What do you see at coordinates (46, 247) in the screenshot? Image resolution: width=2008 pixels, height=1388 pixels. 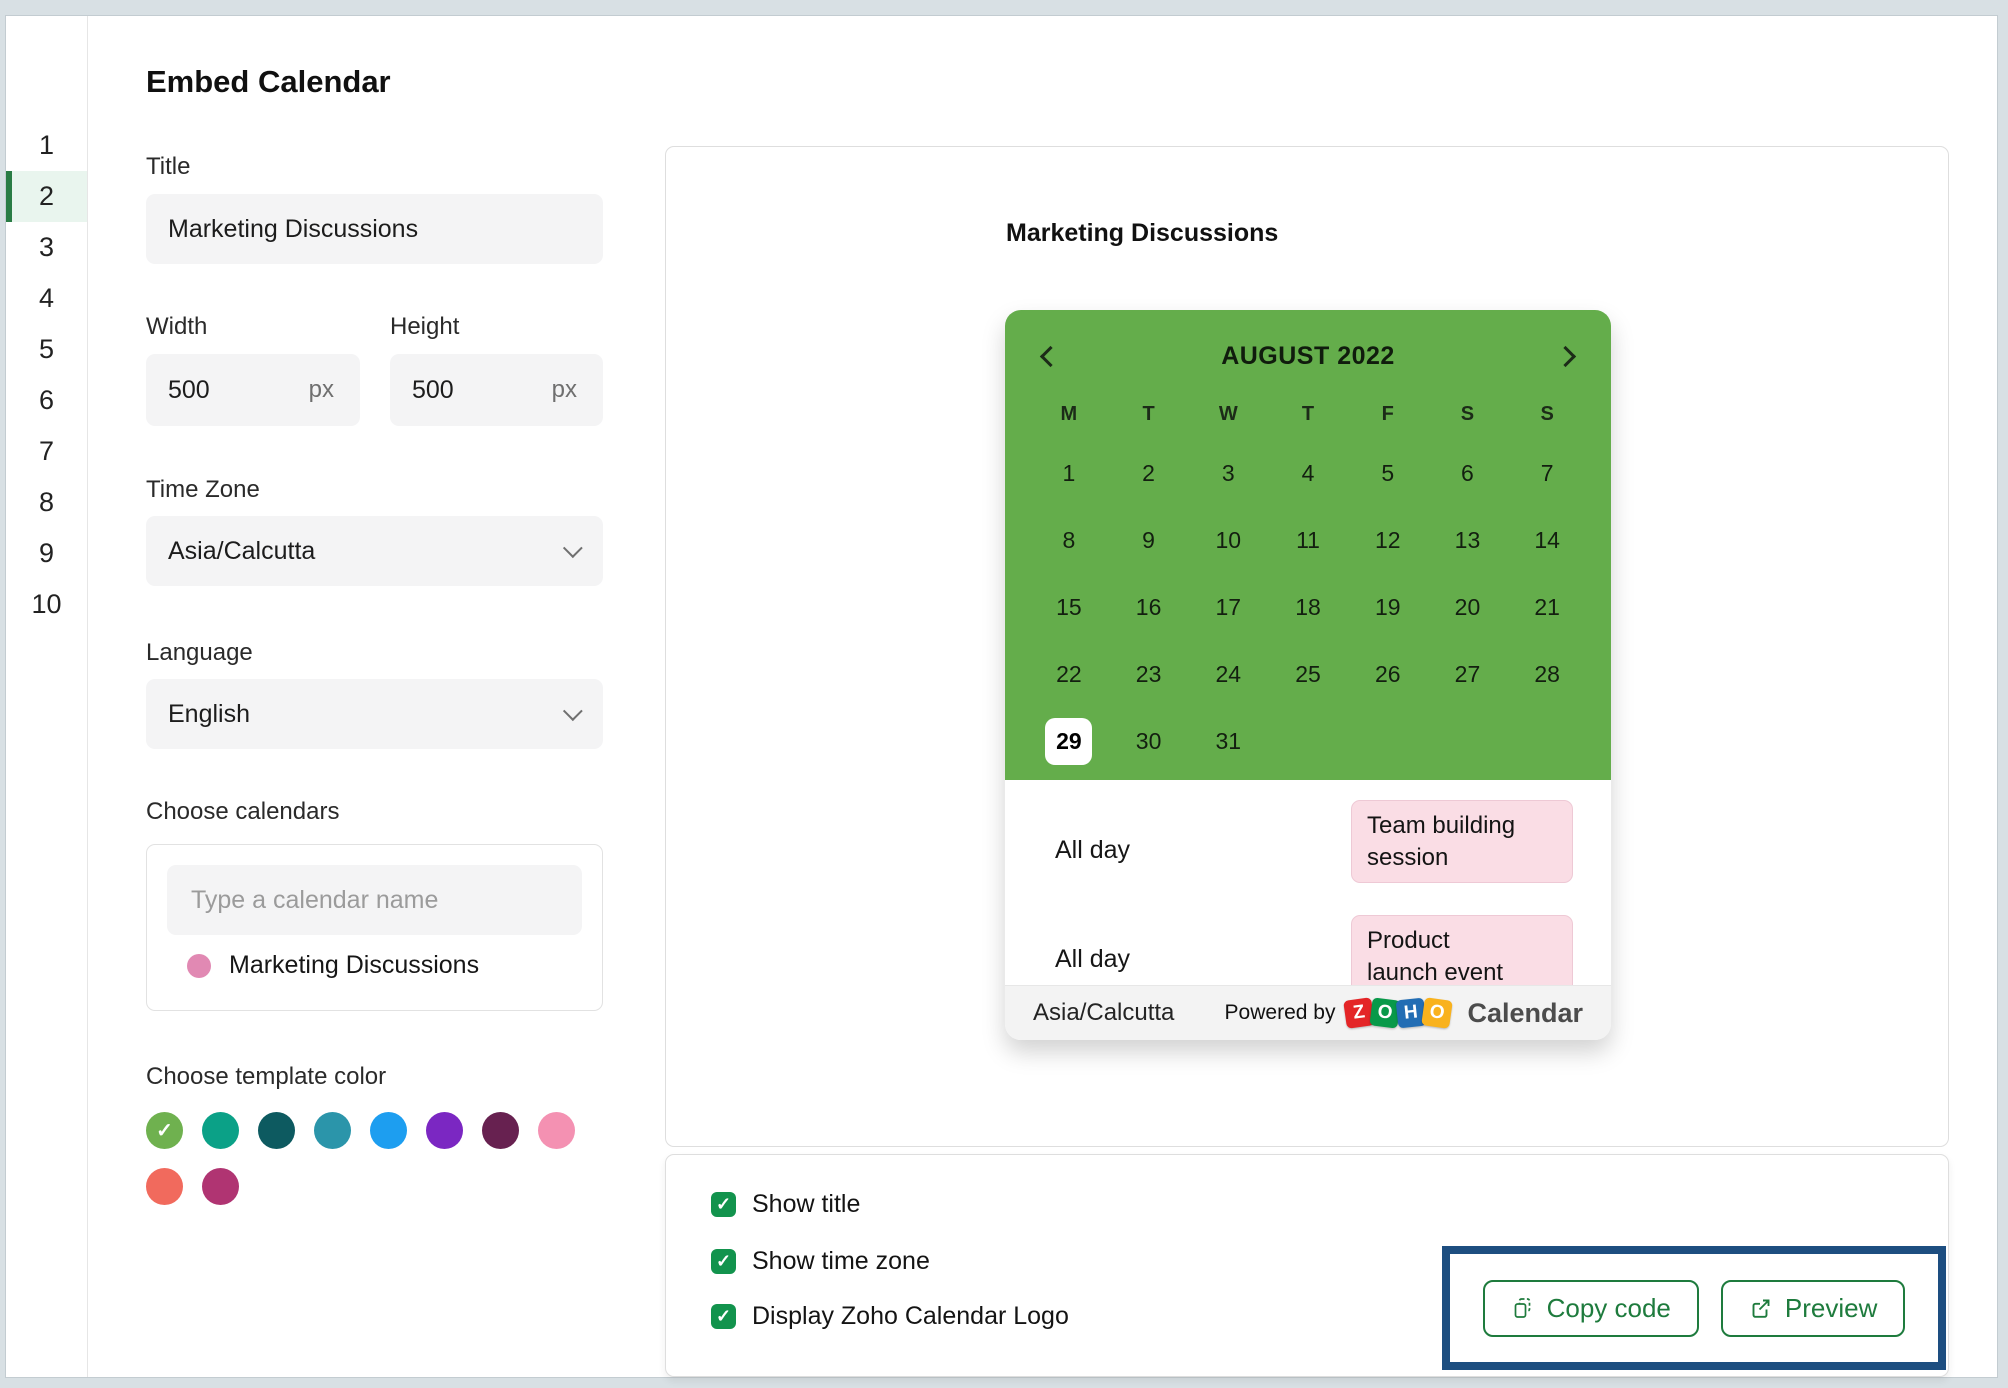 I see `sidebar-item-3: 3` at bounding box center [46, 247].